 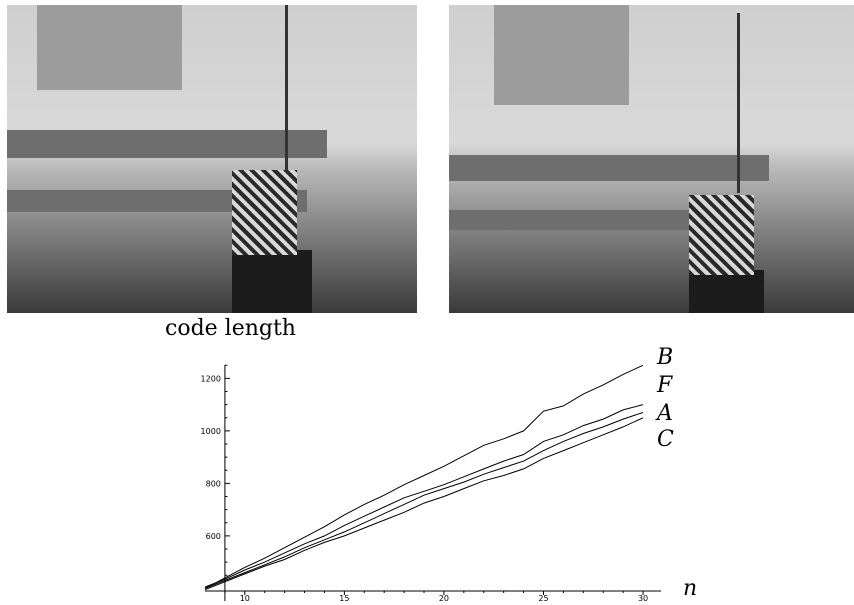 I want to click on x-axis-label: n, so click(x=690, y=588).